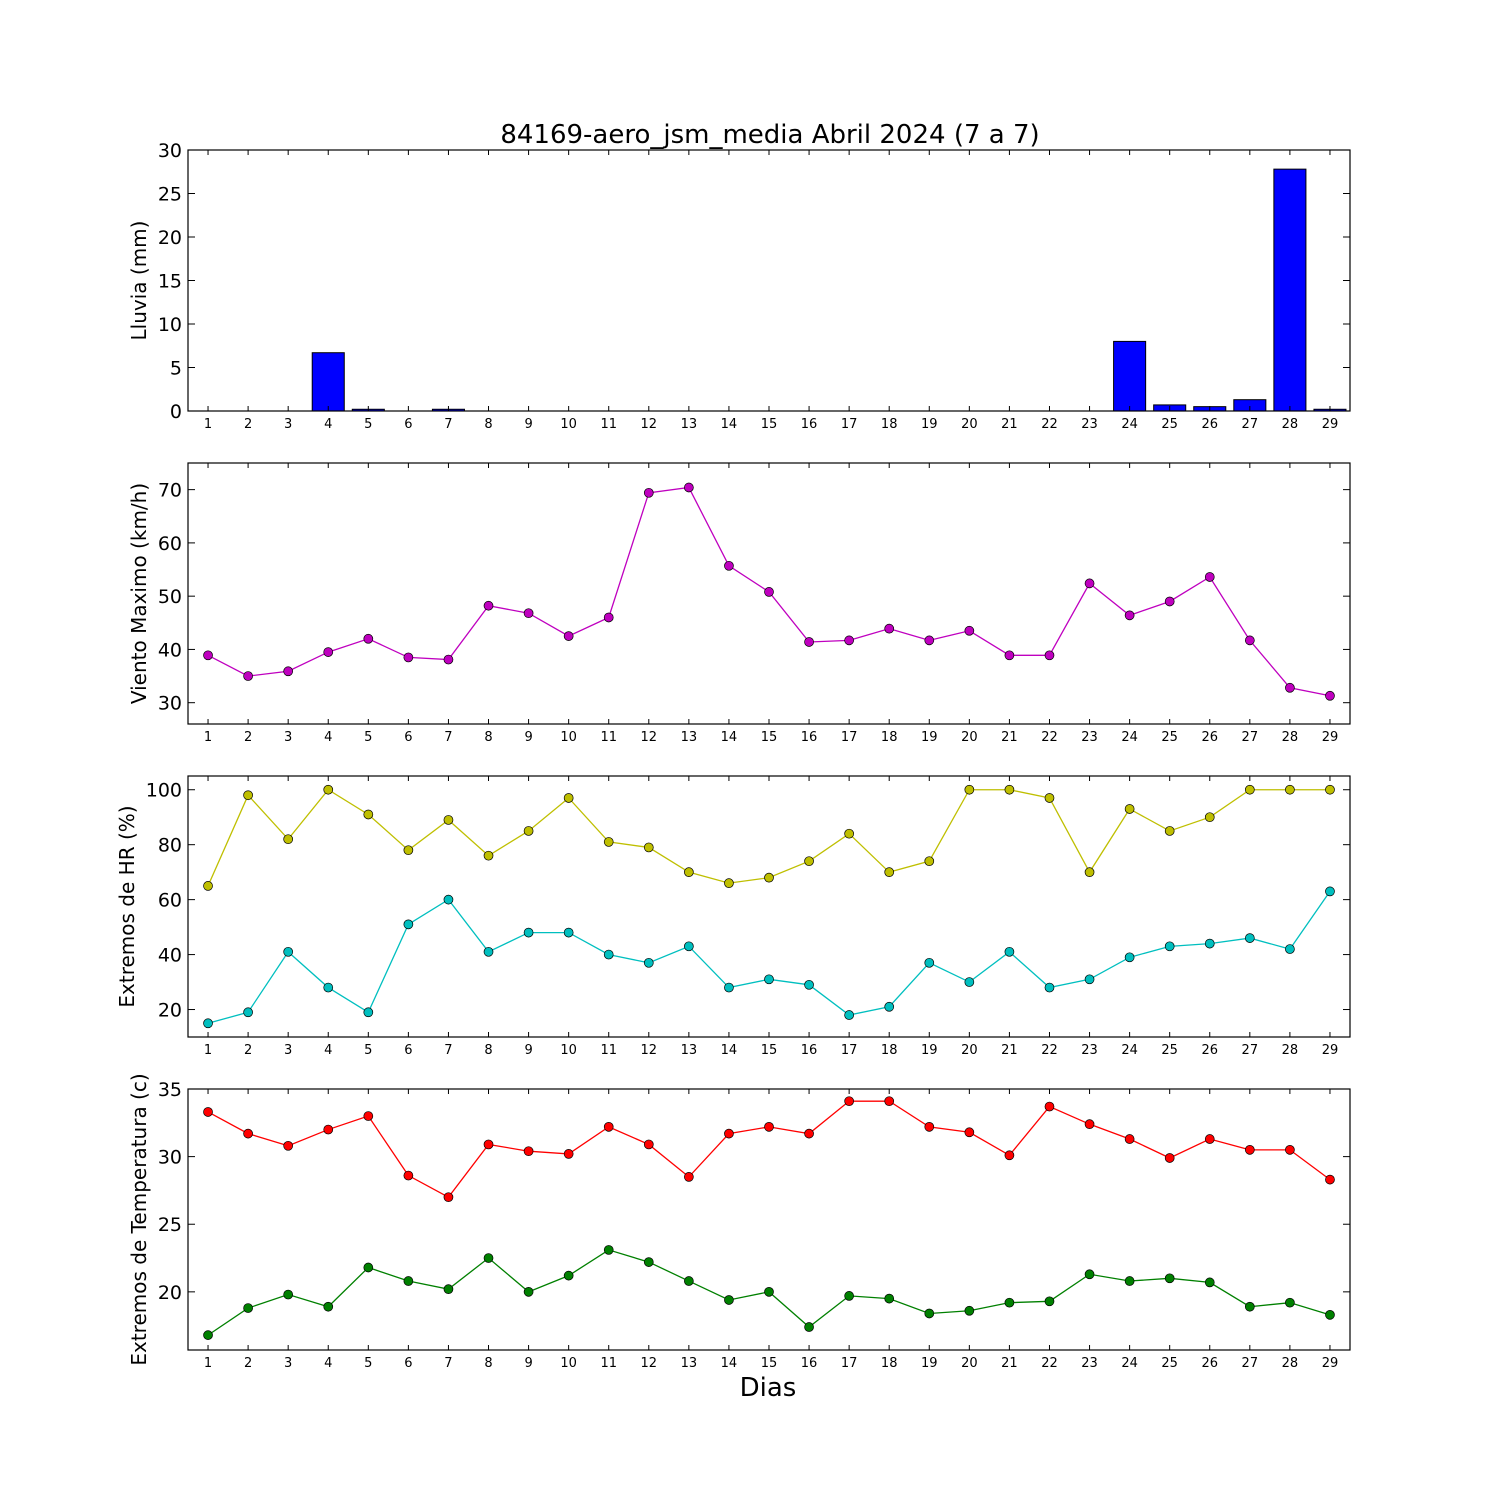 The image size is (1500, 1500). I want to click on x-tick-label: 17, so click(849, 1050).